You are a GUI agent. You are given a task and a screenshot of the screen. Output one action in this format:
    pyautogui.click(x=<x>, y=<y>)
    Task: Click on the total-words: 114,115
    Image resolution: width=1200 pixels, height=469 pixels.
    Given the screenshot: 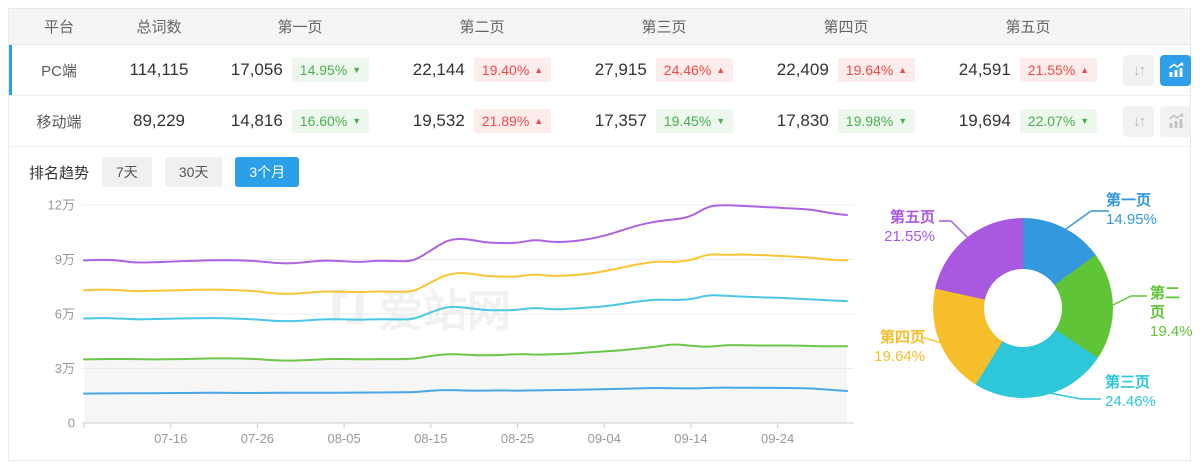 What is the action you would take?
    pyautogui.click(x=159, y=69)
    